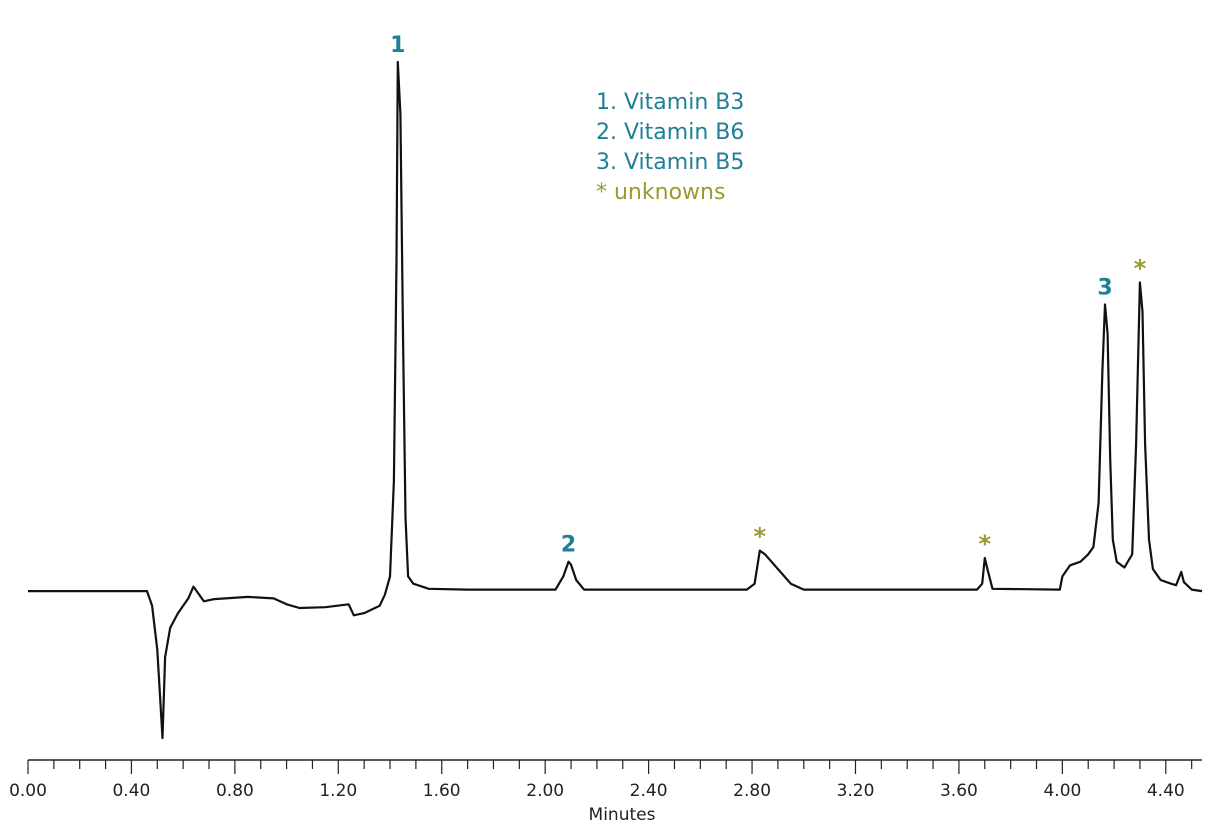 The width and height of the screenshot is (1209, 826). I want to click on x-tick-label: 0.80, so click(235, 791).